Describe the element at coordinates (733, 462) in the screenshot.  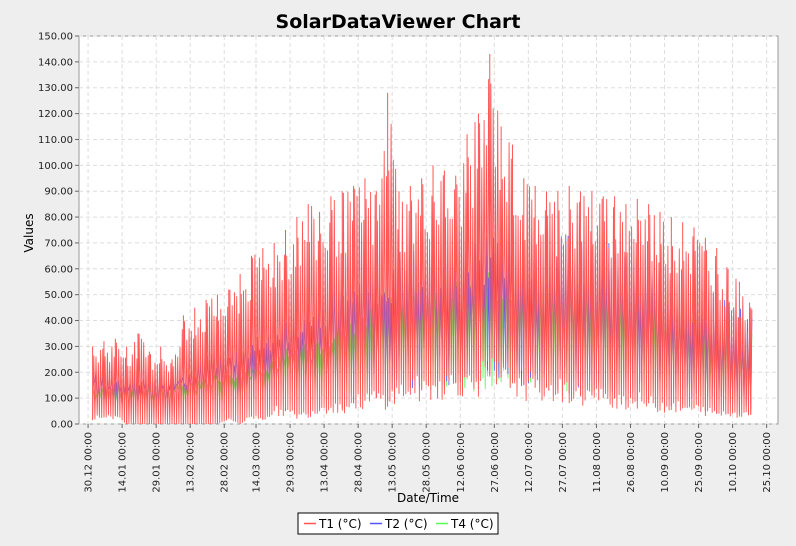
I see `x-tick-label: 10.10 00:00` at that location.